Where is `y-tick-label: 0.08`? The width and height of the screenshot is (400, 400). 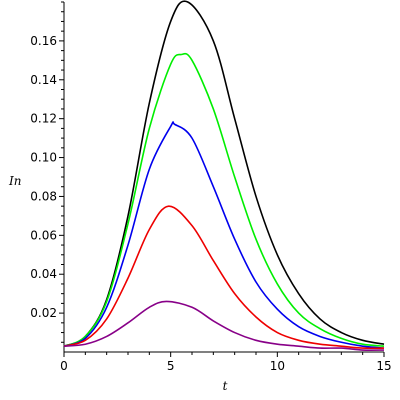 y-tick-label: 0.08 is located at coordinates (43, 196).